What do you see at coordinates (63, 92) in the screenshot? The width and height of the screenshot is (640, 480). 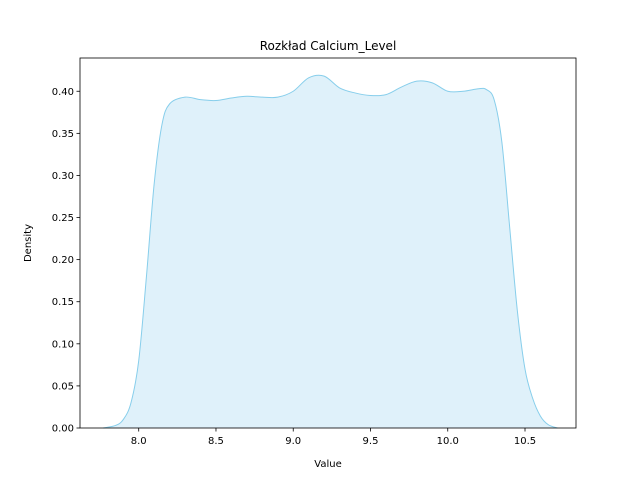 I see `y-tick-label: 0.40` at bounding box center [63, 92].